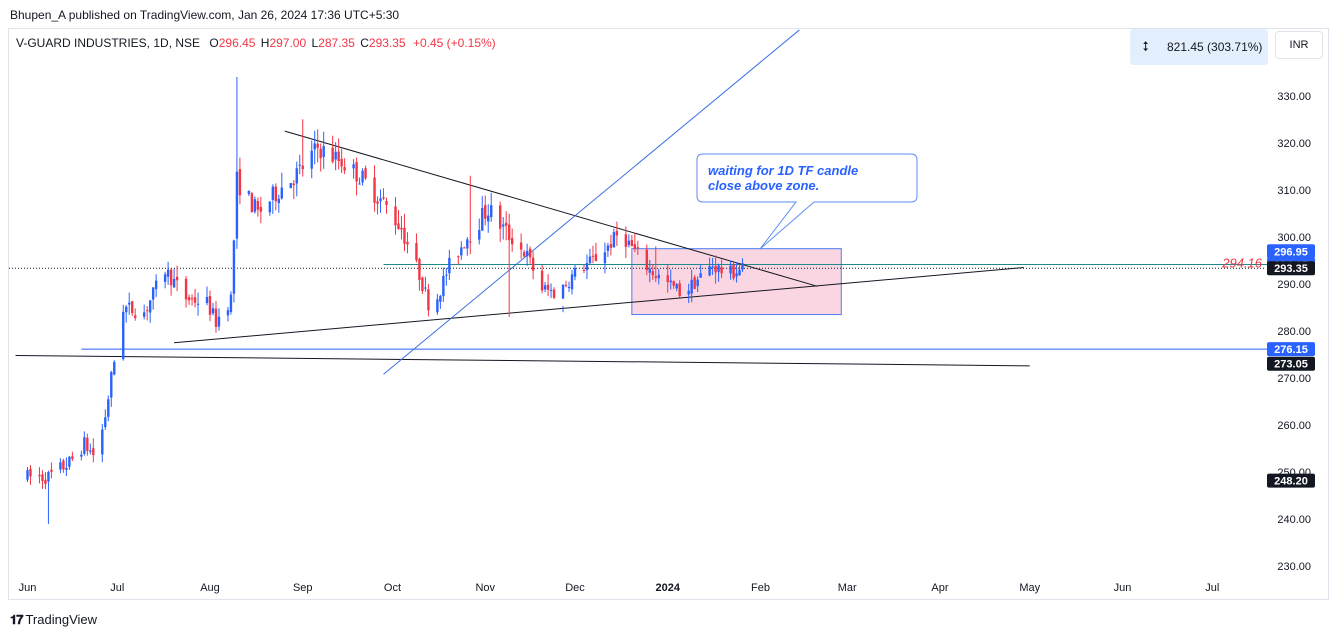 This screenshot has width=1337, height=637. I want to click on brand-text: TradingView, so click(61, 619).